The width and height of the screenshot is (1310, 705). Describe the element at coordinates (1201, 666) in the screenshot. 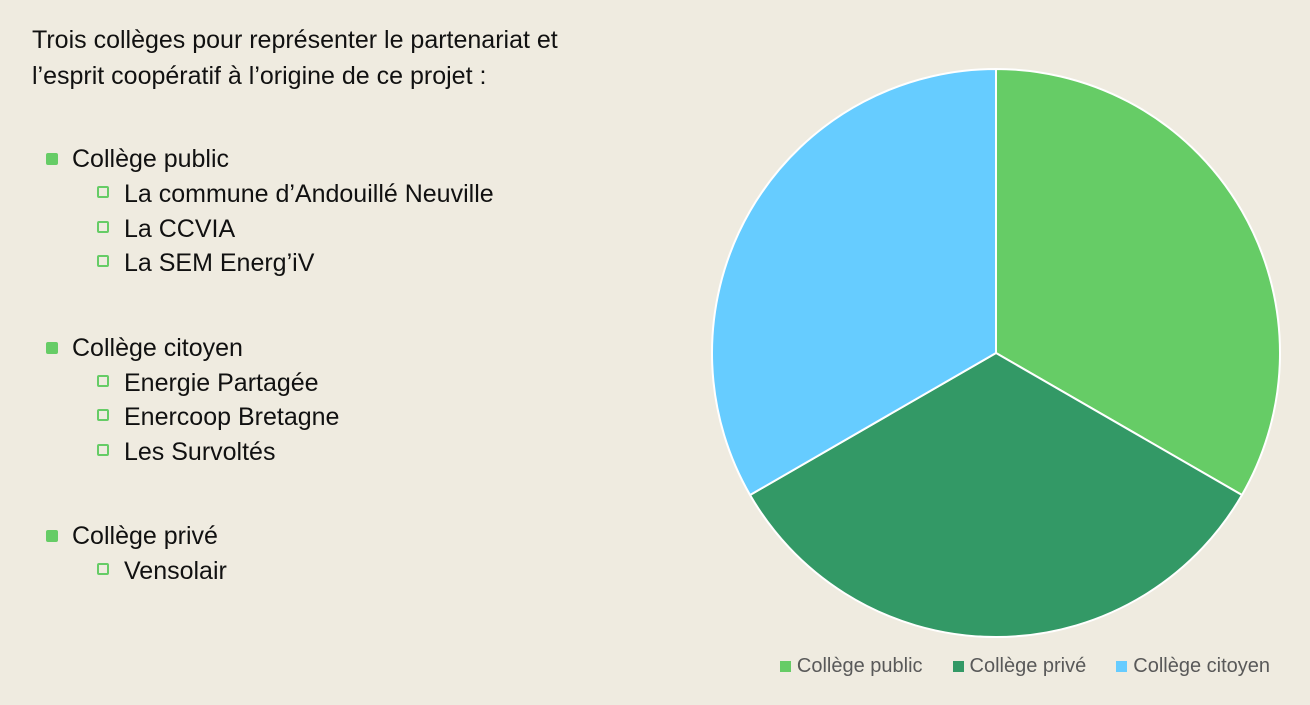

I see `legend-label: Collège citoyen` at that location.